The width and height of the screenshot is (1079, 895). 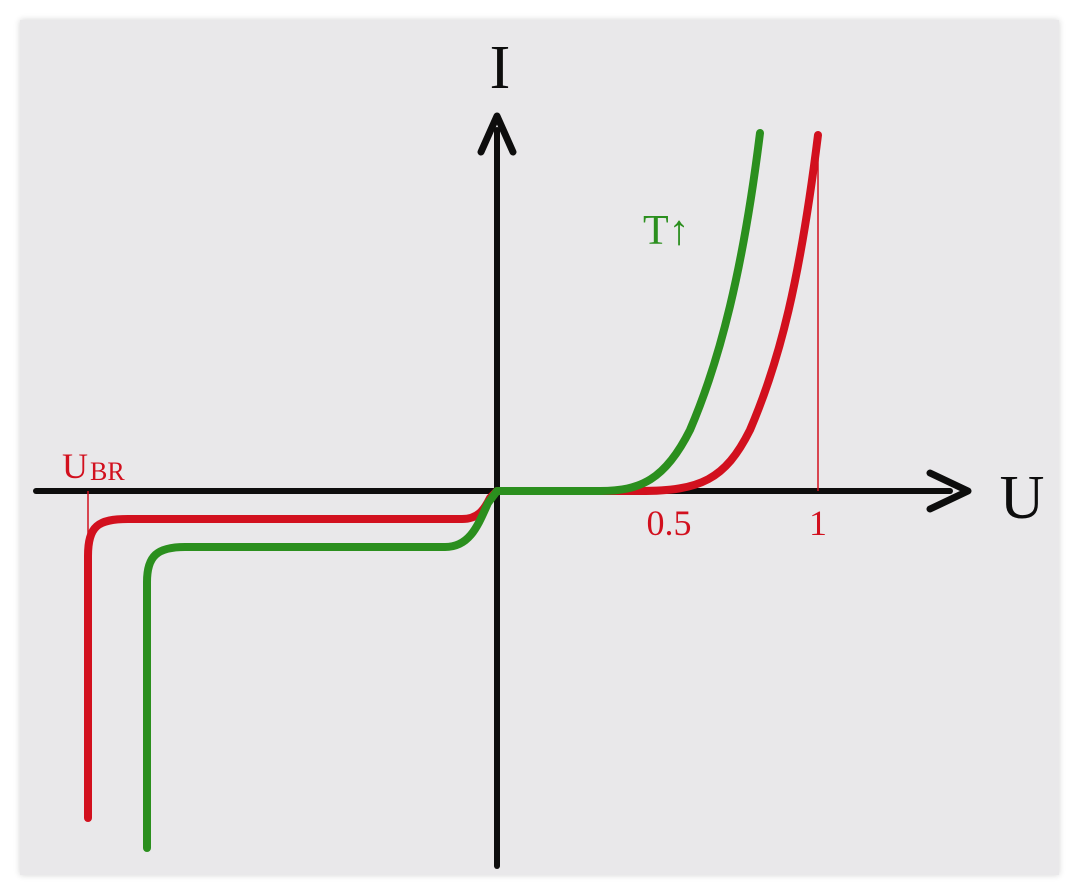 What do you see at coordinates (666, 231) in the screenshot?
I see `temperature-label: T↑` at bounding box center [666, 231].